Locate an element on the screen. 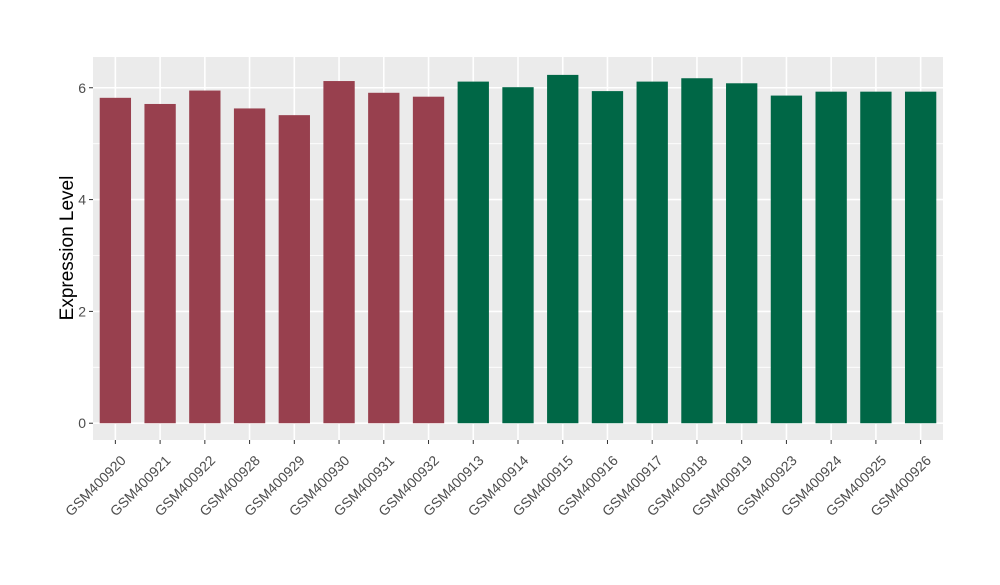 This screenshot has width=1000, height=585. bar-GSM400926 is located at coordinates (920, 257).